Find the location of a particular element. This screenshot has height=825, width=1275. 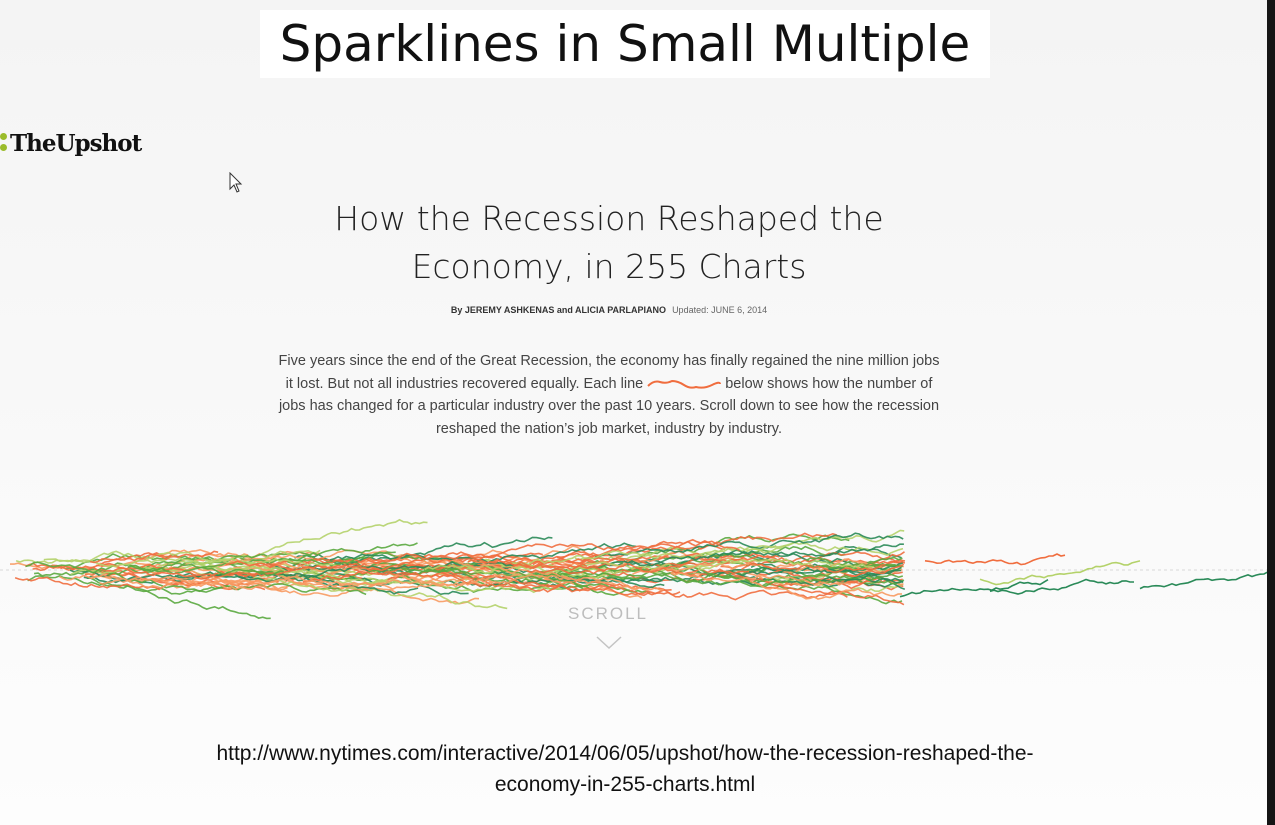

headline-line-1: How the Recession Reshaped the is located at coordinates (609, 218).